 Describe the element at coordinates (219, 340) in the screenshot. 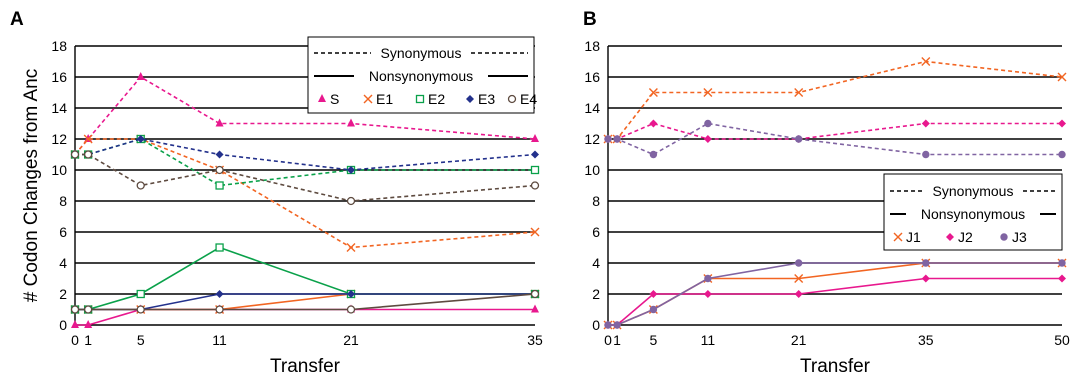

I see `panel-a-xtick-label: 11` at that location.